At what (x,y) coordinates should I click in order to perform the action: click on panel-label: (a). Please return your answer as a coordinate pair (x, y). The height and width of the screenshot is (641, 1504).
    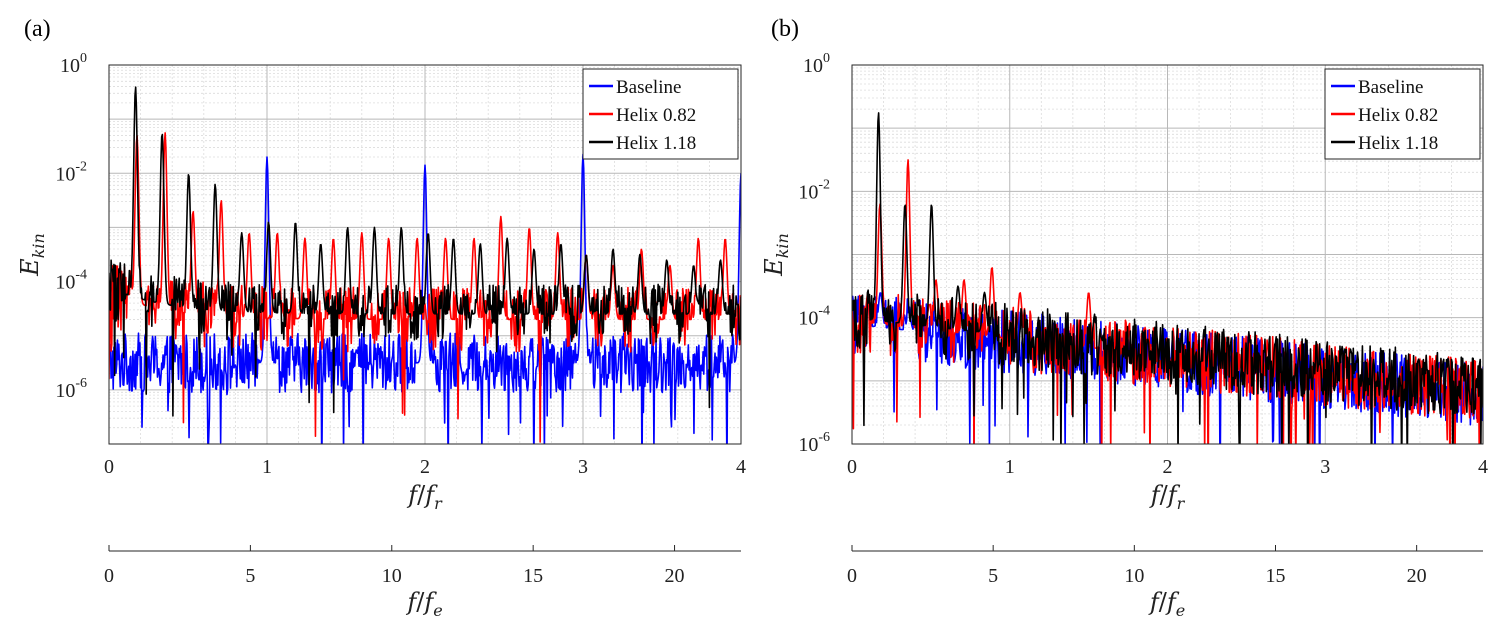
    Looking at the image, I should click on (37, 29).